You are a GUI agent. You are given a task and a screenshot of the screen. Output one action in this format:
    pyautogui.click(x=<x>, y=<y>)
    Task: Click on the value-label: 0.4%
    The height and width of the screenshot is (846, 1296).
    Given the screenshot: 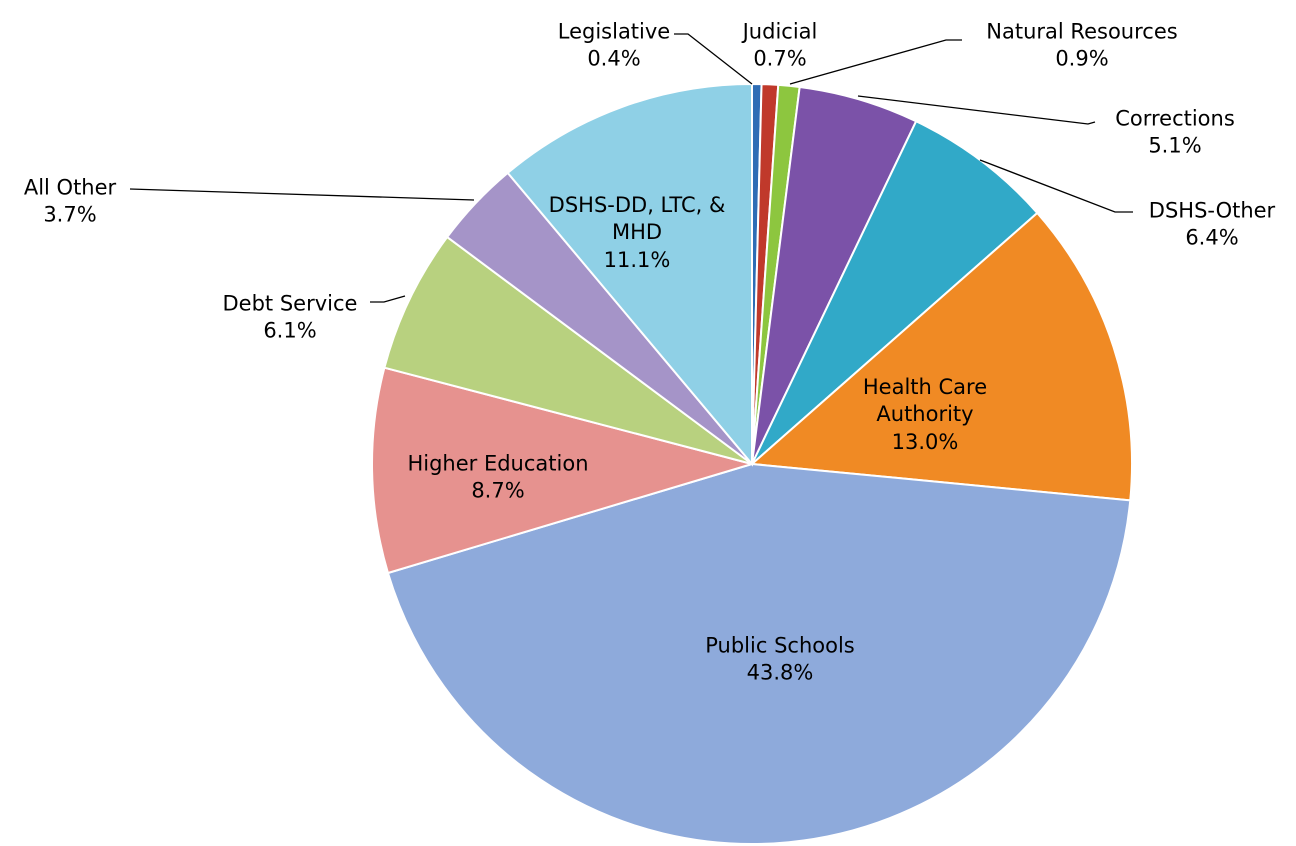 What is the action you would take?
    pyautogui.click(x=614, y=59)
    